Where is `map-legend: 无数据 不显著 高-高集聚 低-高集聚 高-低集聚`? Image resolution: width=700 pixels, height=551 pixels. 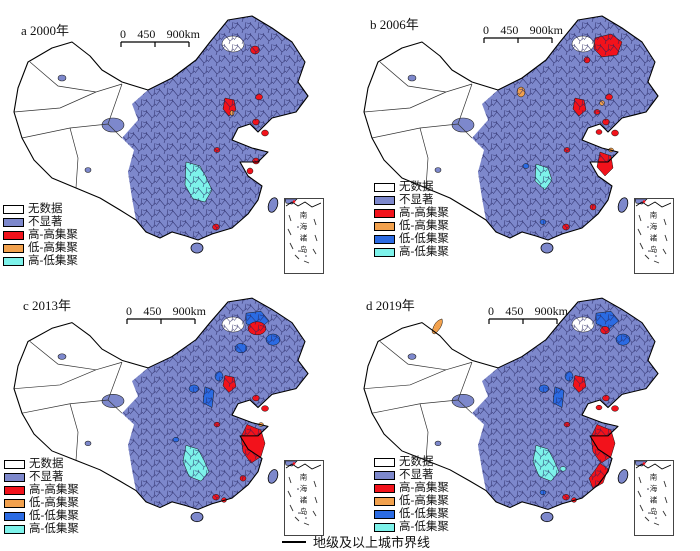
map-legend: 无数据 不显著 高-高集聚 低-高集聚 高-低集聚 is located at coordinates (40, 235).